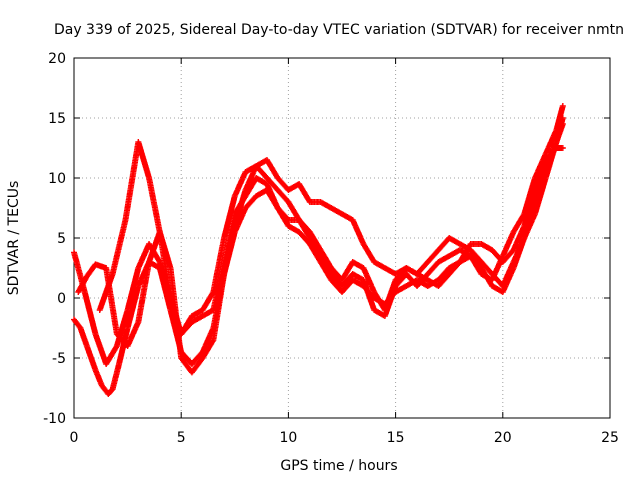  What do you see at coordinates (59, 359) in the screenshot?
I see `y-tick-label: -5` at bounding box center [59, 359].